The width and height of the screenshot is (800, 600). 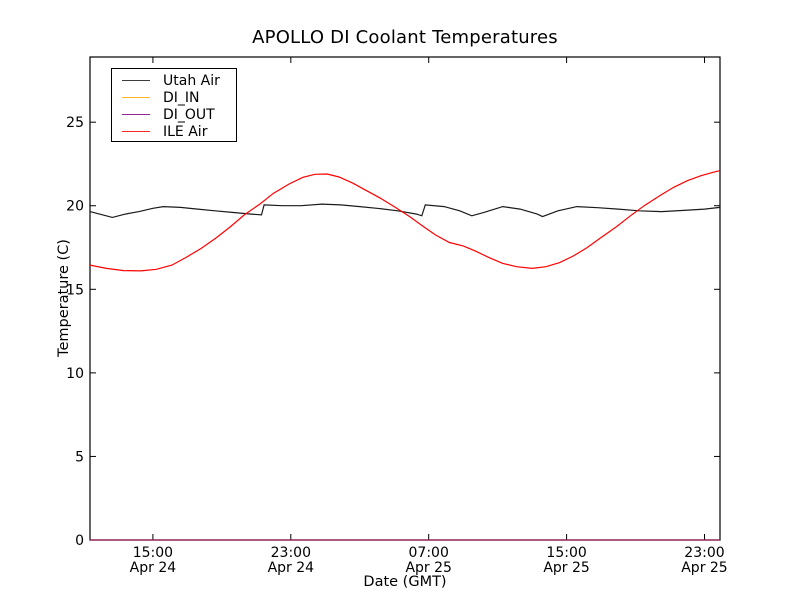 What do you see at coordinates (79, 457) in the screenshot?
I see `y-tick-label: 5` at bounding box center [79, 457].